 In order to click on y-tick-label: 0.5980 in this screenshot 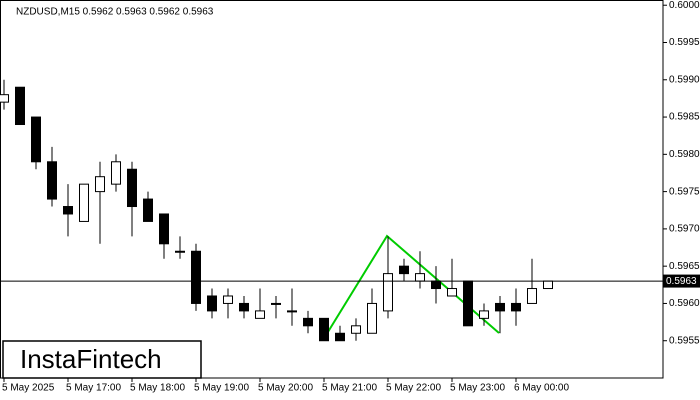, I will do `click(684, 154)`.